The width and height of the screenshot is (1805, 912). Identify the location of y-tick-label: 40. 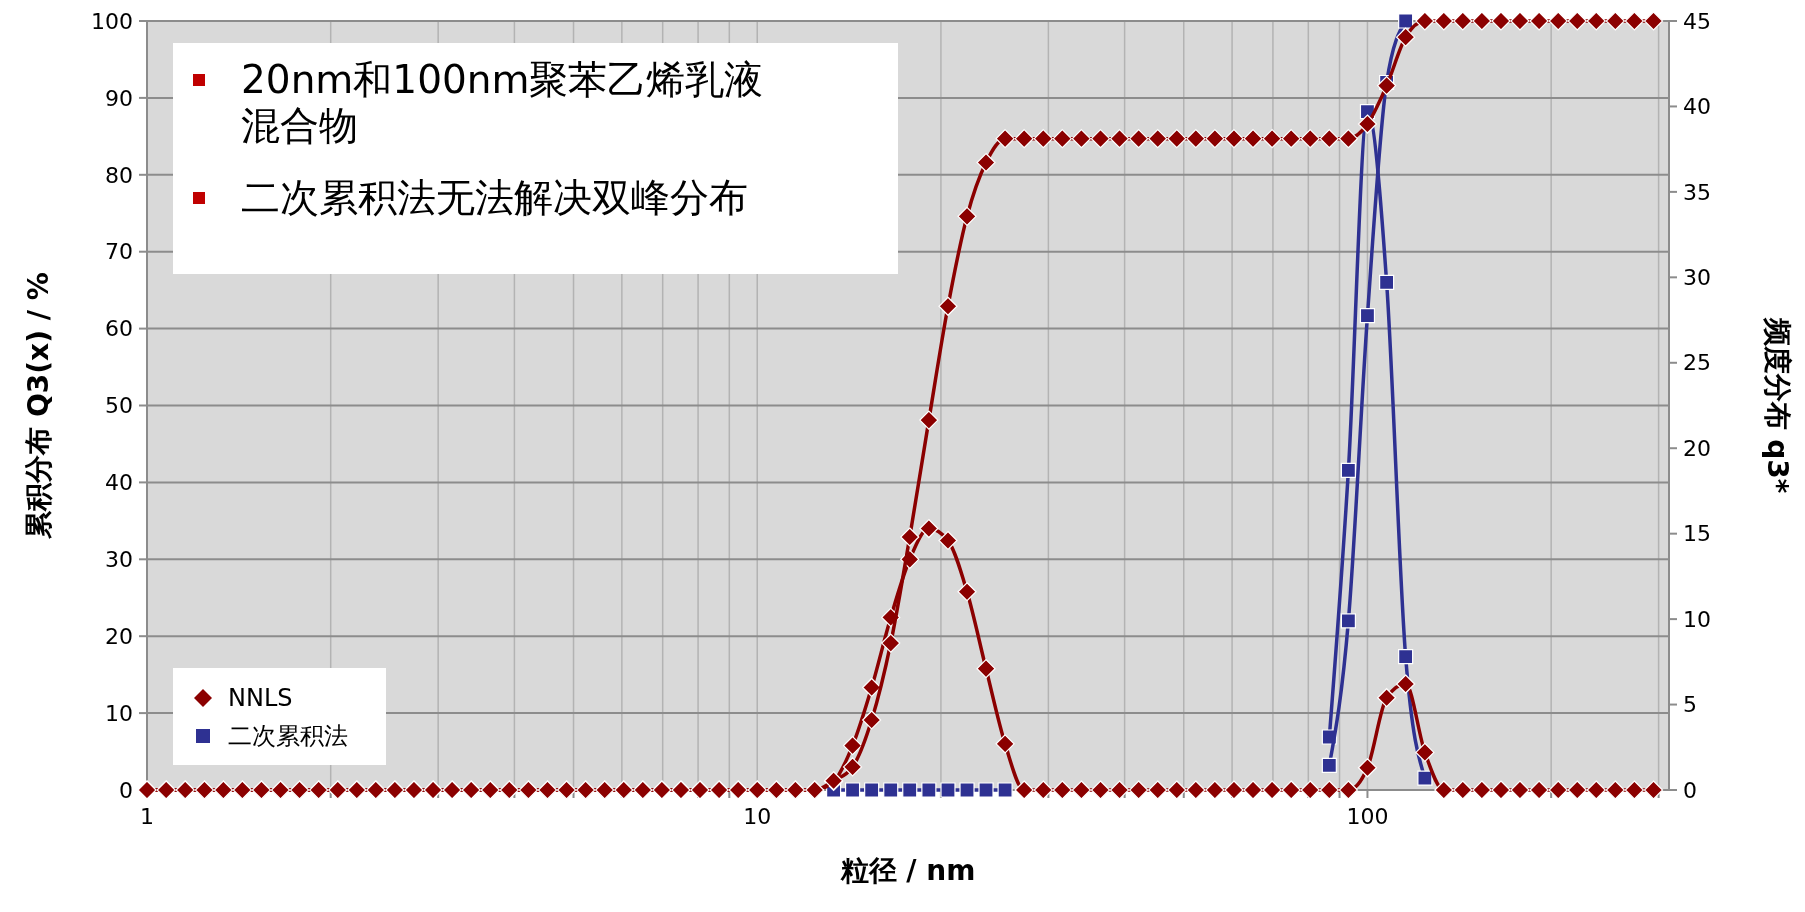
(119, 483).